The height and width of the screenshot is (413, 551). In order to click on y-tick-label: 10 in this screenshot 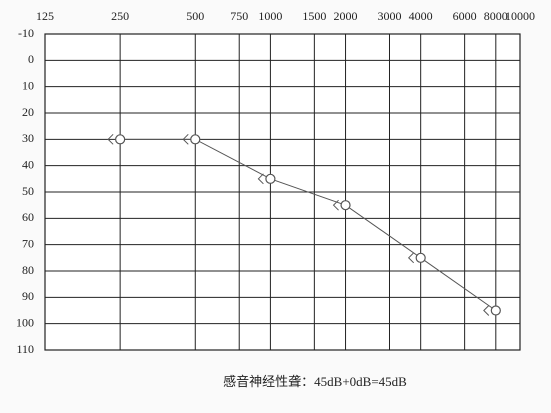, I will do `click(28, 85)`.